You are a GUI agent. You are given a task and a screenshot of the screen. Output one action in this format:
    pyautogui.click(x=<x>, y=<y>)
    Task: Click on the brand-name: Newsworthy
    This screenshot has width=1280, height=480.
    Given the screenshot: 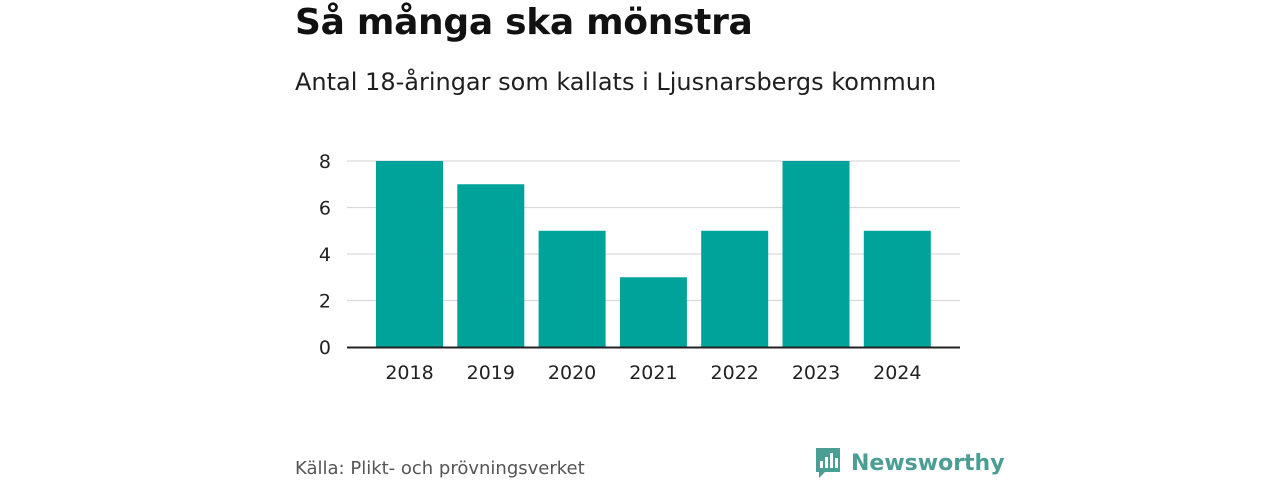 What is the action you would take?
    pyautogui.click(x=928, y=463)
    